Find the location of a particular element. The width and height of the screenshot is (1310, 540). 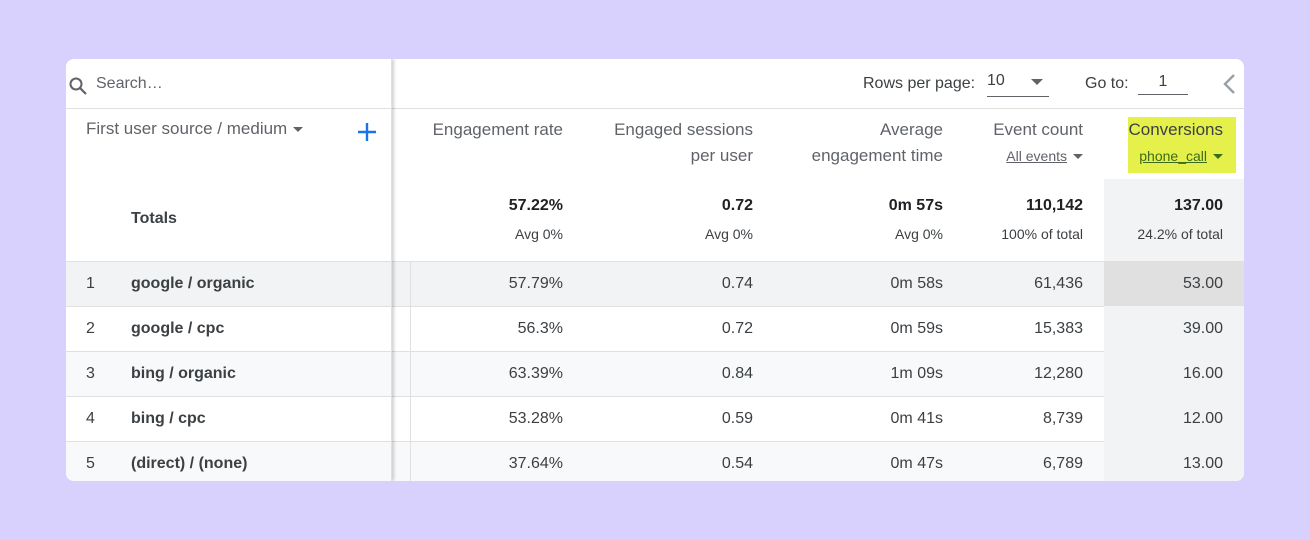

row-dimension-label: google / organic is located at coordinates (193, 283).